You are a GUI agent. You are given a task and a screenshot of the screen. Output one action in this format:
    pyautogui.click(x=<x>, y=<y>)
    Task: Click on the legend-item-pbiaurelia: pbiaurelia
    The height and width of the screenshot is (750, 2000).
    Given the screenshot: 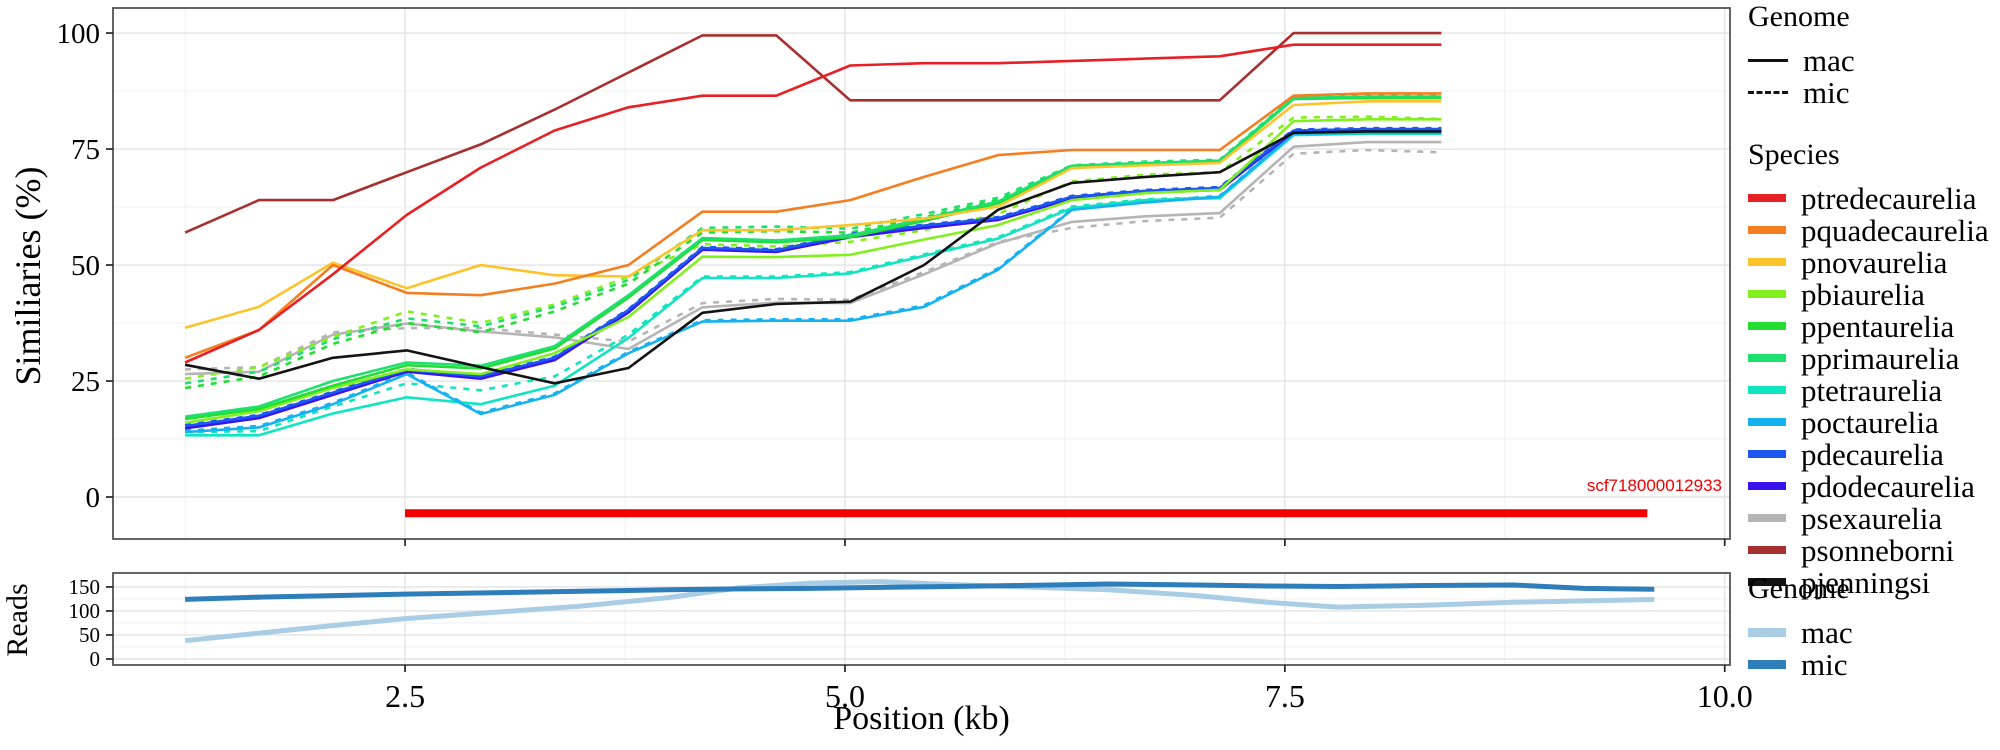 What is the action you would take?
    pyautogui.click(x=1873, y=294)
    